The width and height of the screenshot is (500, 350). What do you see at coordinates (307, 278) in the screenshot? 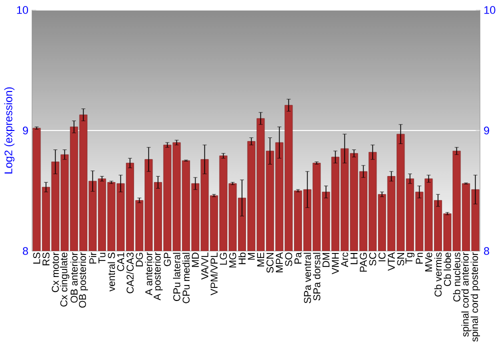
I see `x-tick-label: SPa ventral` at bounding box center [307, 278].